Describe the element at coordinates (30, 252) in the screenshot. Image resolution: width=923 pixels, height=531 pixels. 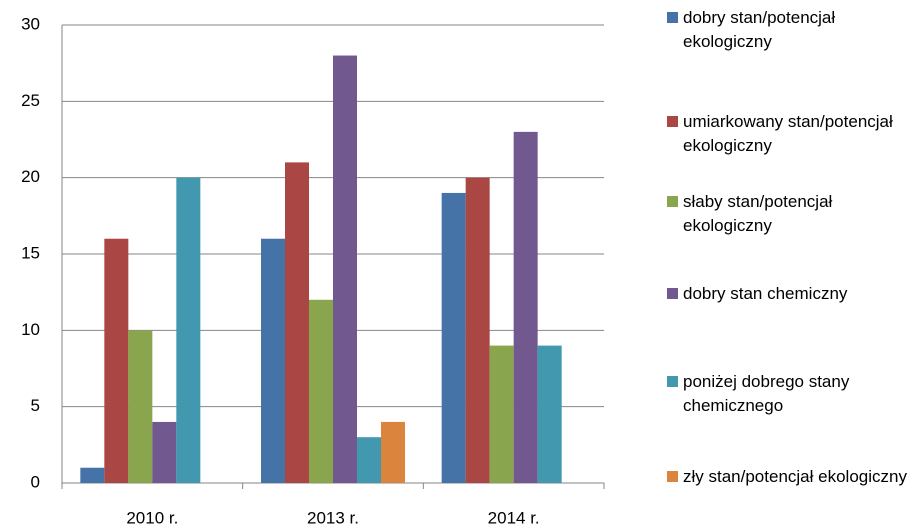
I see `y-tick-label: 15` at that location.